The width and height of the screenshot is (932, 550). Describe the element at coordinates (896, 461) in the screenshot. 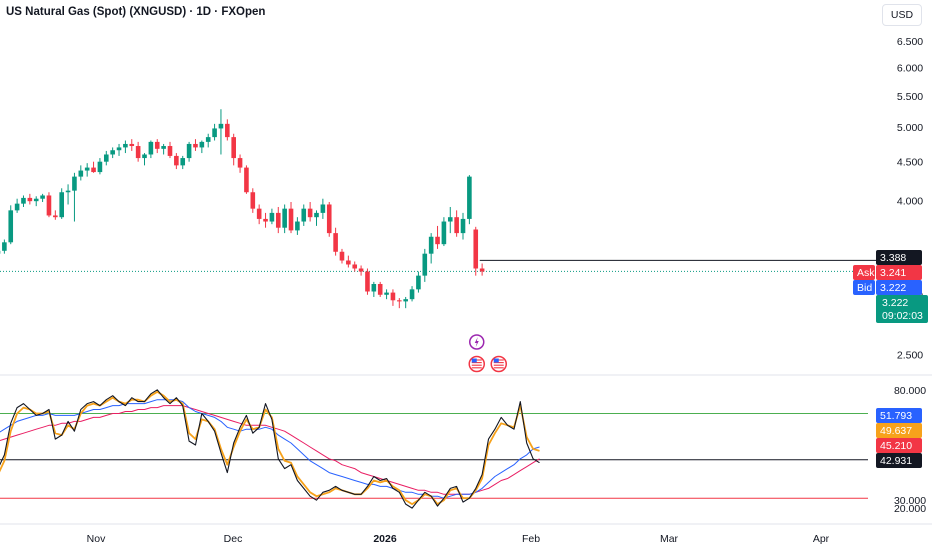

I see `osc-value-tag: 42.931` at that location.